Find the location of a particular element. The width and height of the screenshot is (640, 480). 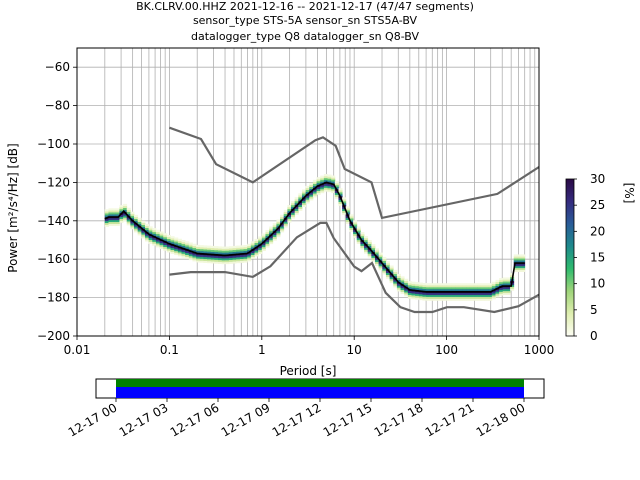

y-tick-label: −100 is located at coordinates (53, 144).